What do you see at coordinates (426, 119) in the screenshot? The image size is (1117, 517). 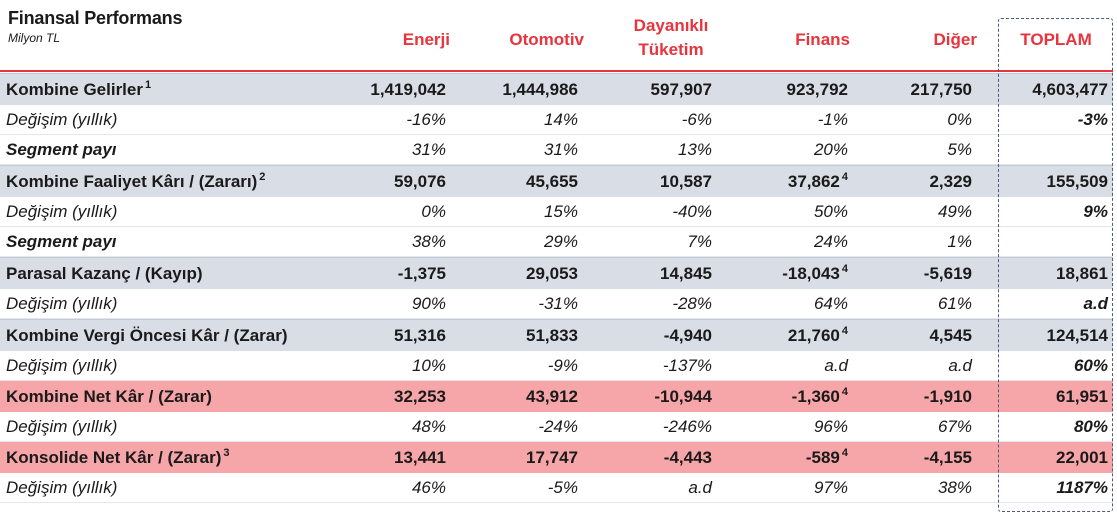 I see `cell-enerji: -16%` at bounding box center [426, 119].